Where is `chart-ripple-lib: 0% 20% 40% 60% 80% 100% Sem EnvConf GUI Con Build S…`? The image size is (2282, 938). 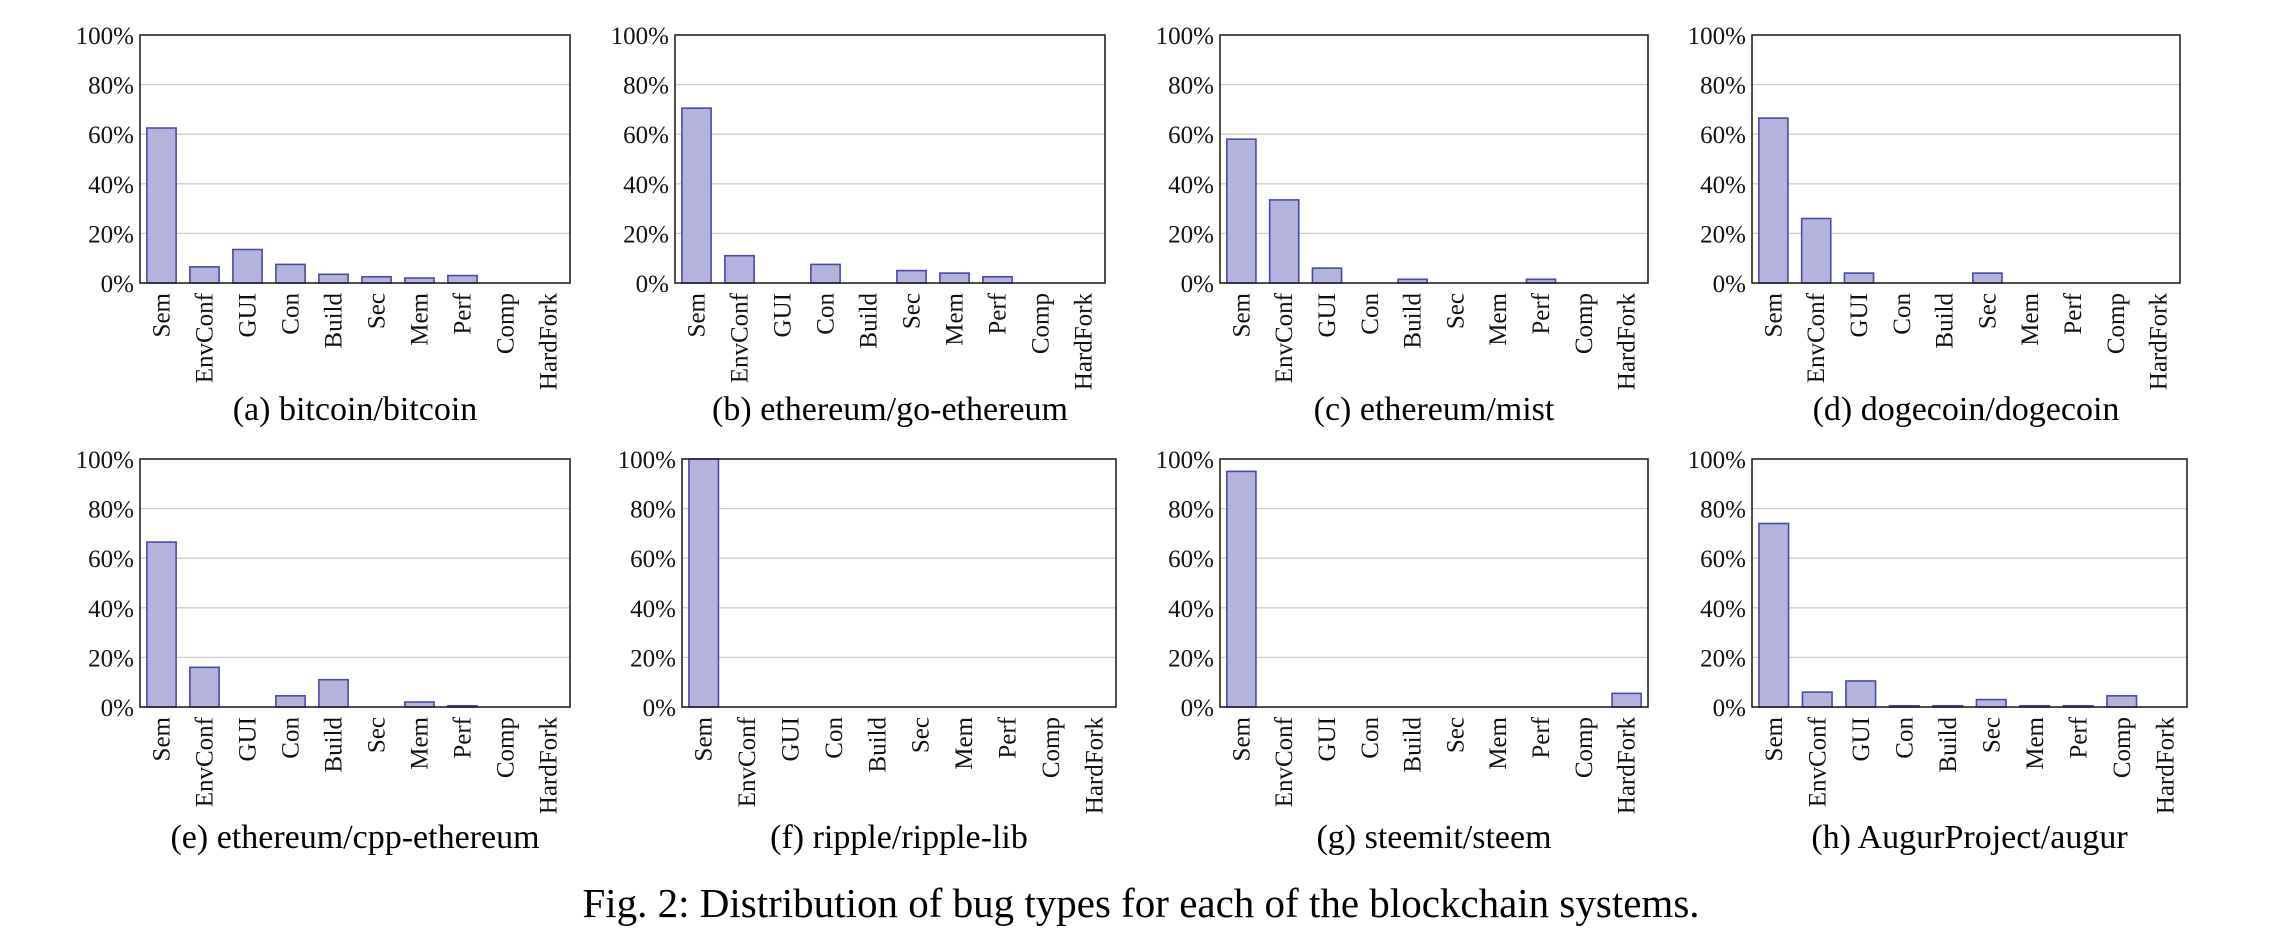 chart-ripple-lib: 0% 20% 40% 60% 80% 100% Sem EnvConf GUI Con Build S… is located at coordinates (867, 651).